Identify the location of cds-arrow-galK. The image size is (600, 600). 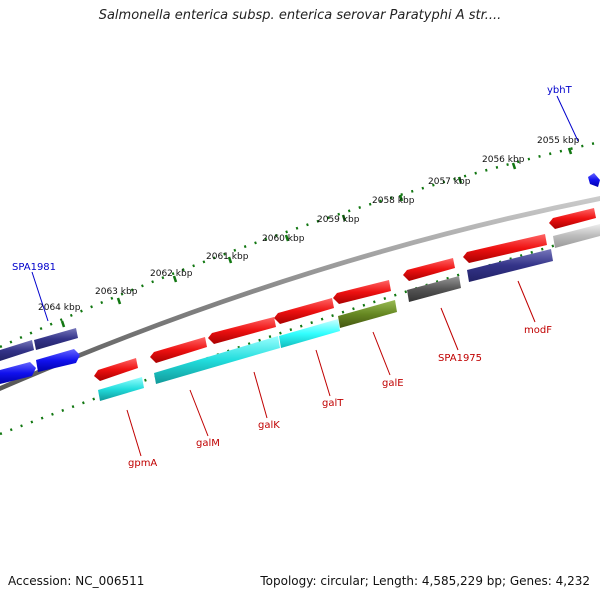
(242, 330).